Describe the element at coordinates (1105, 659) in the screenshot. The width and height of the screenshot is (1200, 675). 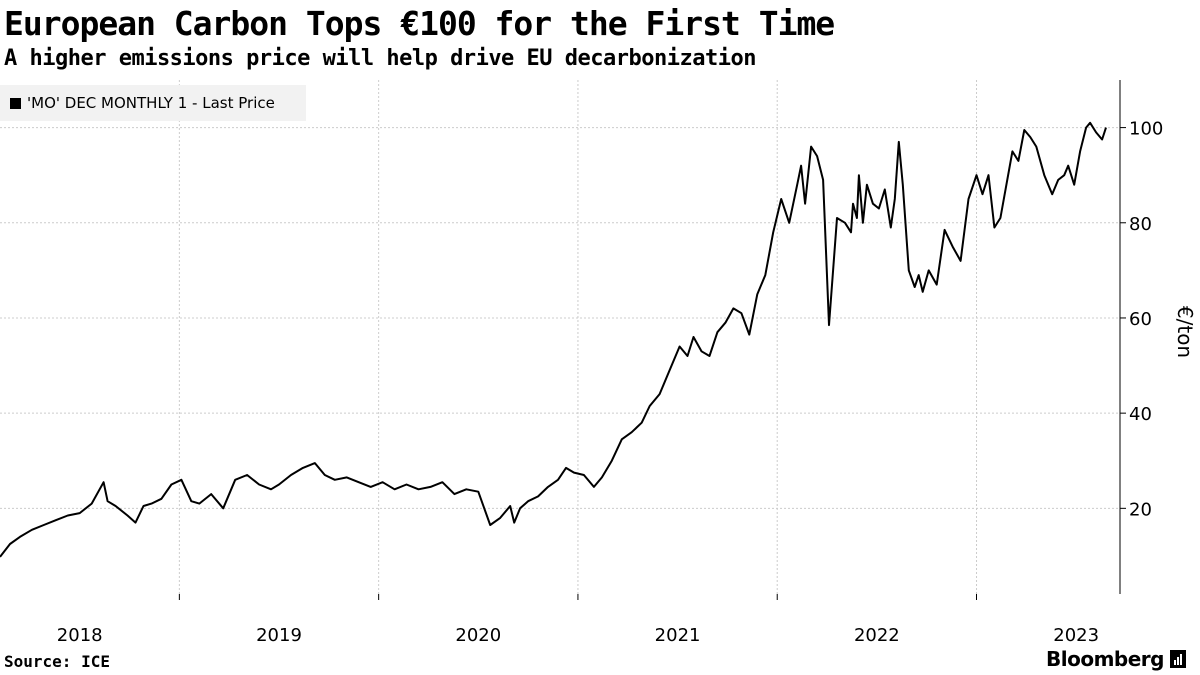
I see `brand-name: Bloomberg` at that location.